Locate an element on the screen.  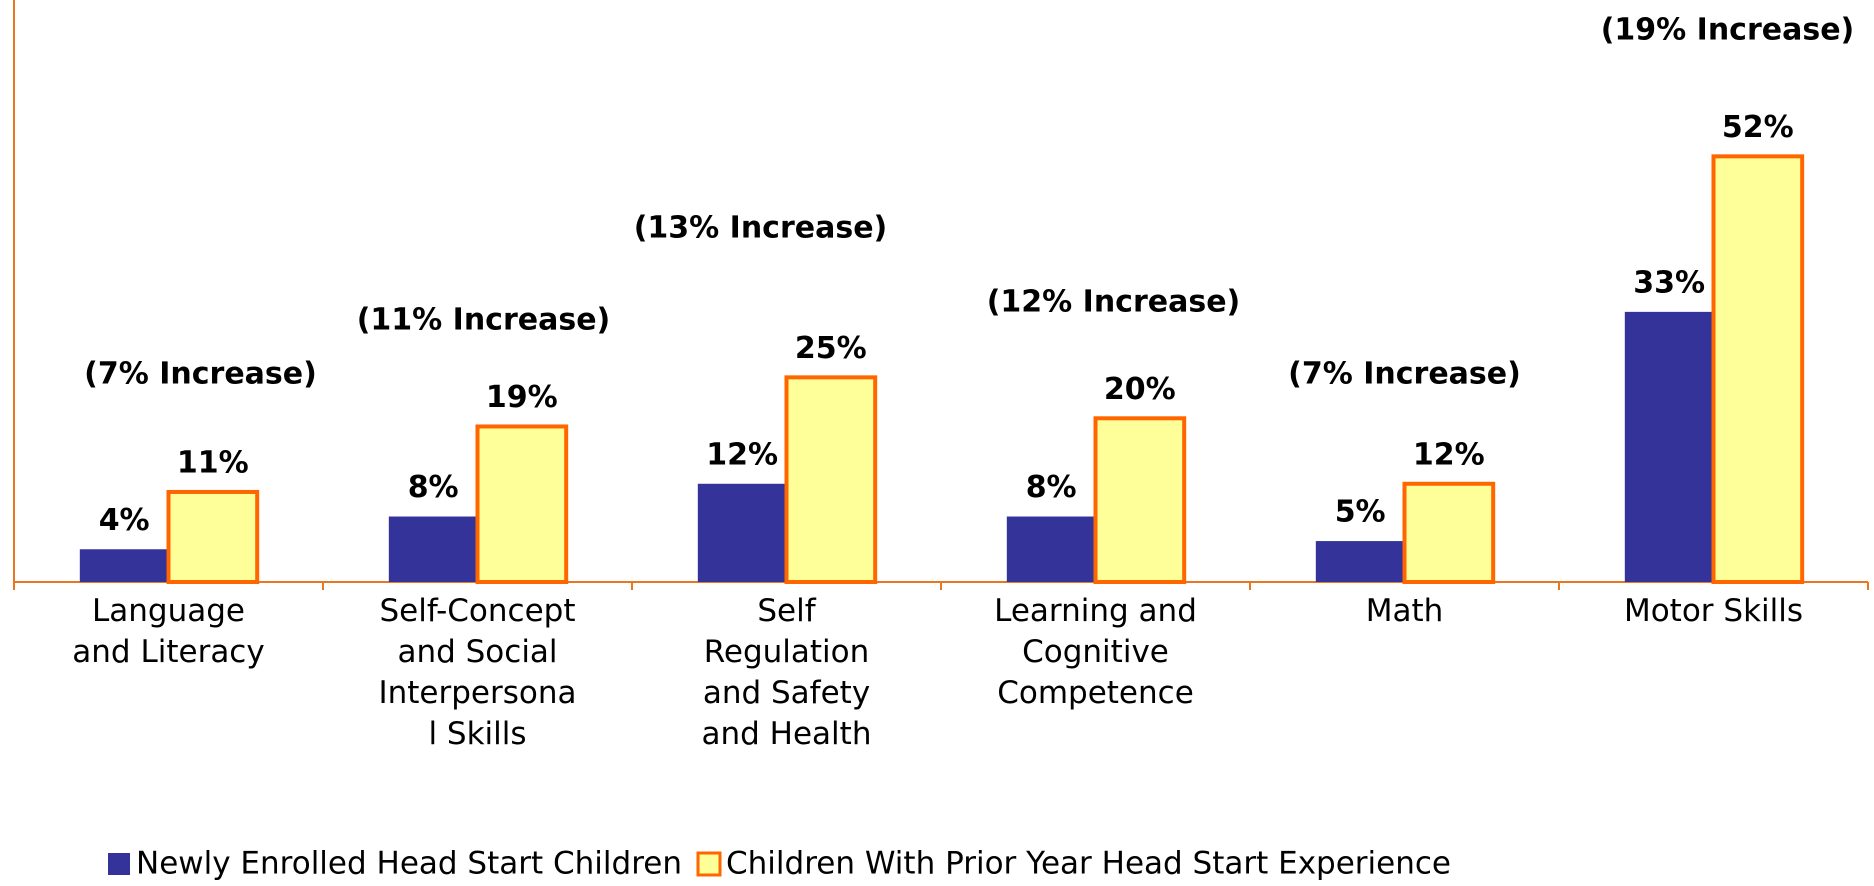
annotation: (11% Increase) is located at coordinates (484, 320).